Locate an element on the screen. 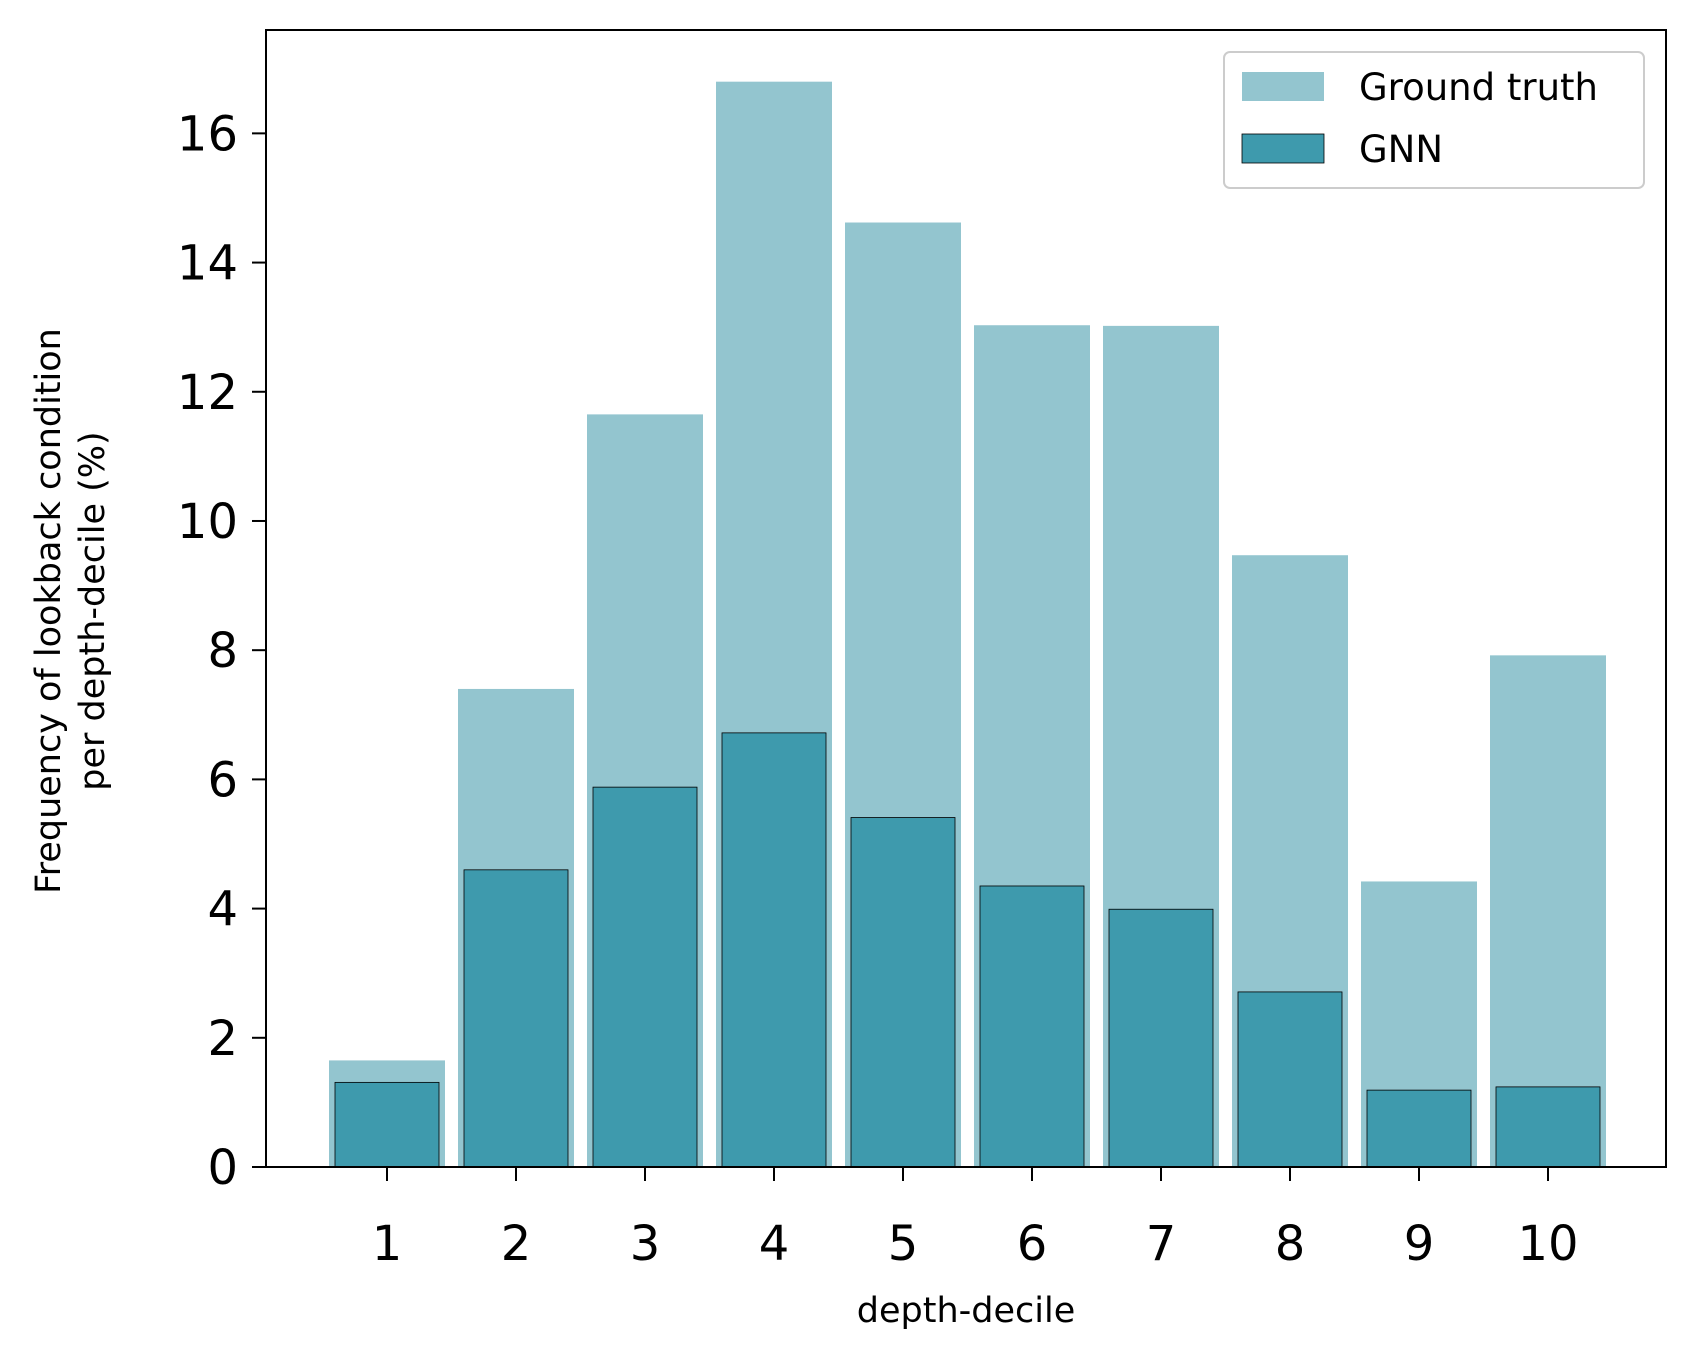 This screenshot has height=1359, width=1689. legend-box is located at coordinates (1434, 120).